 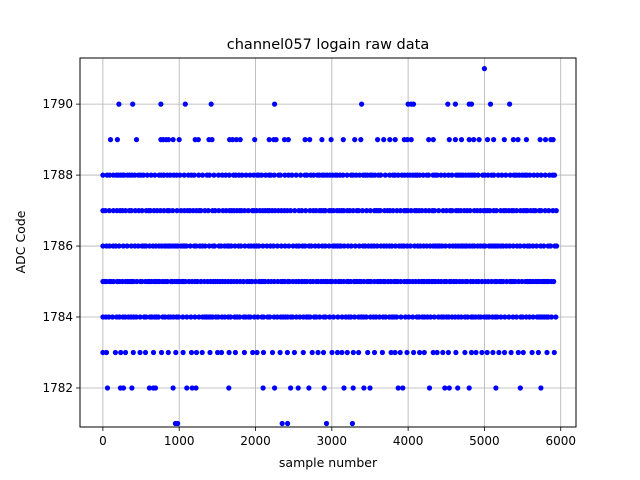 What do you see at coordinates (328, 462) in the screenshot?
I see `x-axis-label: sample number` at bounding box center [328, 462].